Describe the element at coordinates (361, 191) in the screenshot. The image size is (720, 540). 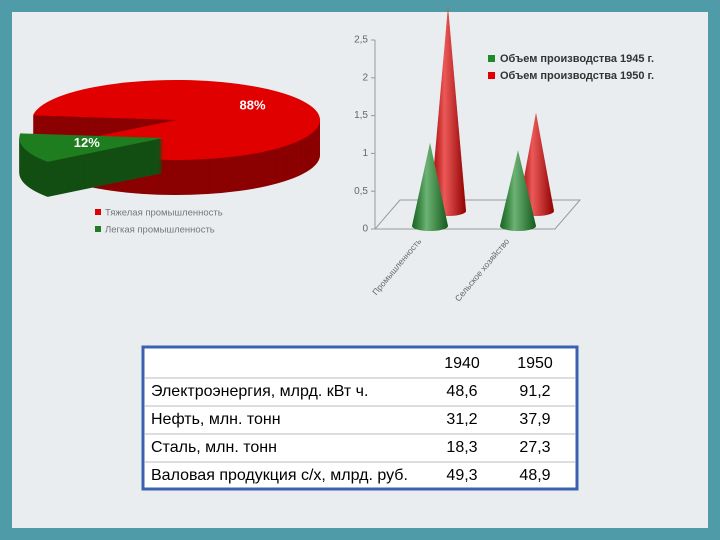
I see `y-tick-label: 0,5` at that location.